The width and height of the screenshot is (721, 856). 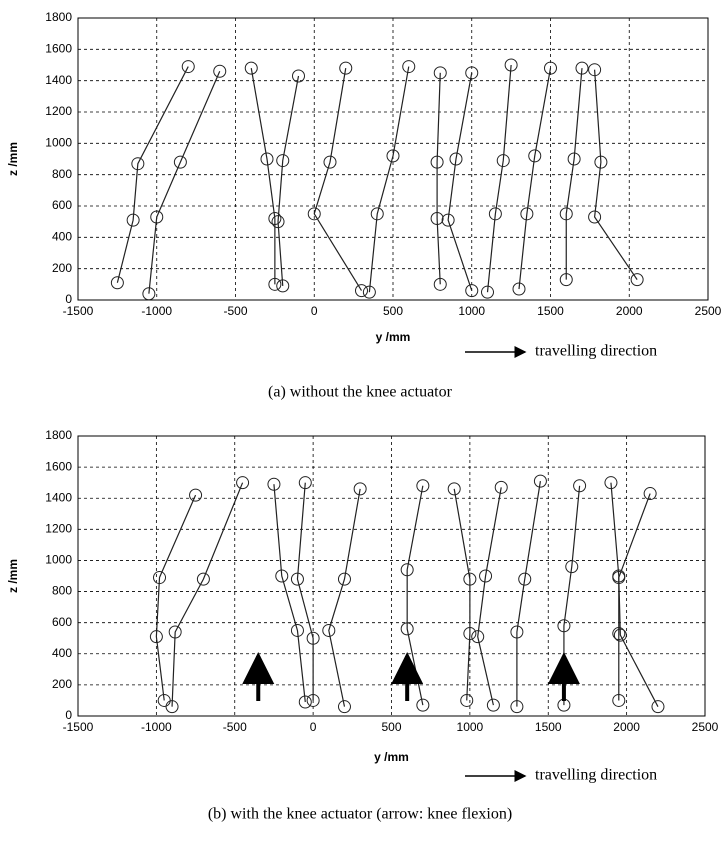 What do you see at coordinates (235, 727) in the screenshot?
I see `x-tick-label: -500` at bounding box center [235, 727].